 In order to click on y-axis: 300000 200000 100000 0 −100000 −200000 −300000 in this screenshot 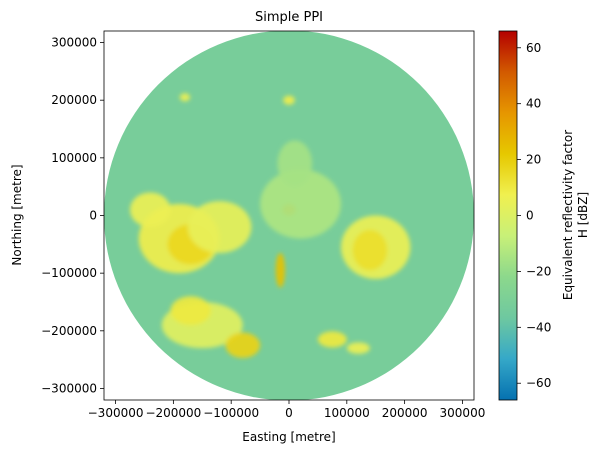, I will do `click(72, 215)`.